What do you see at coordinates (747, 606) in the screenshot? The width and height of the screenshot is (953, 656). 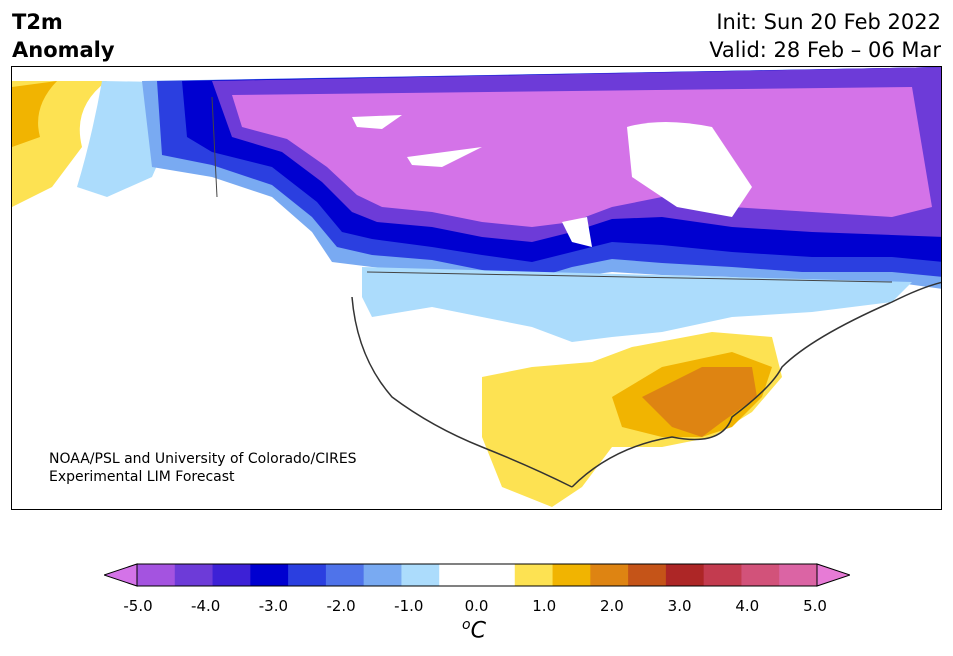 I see `colorbar-tick-label: 4.0` at bounding box center [747, 606].